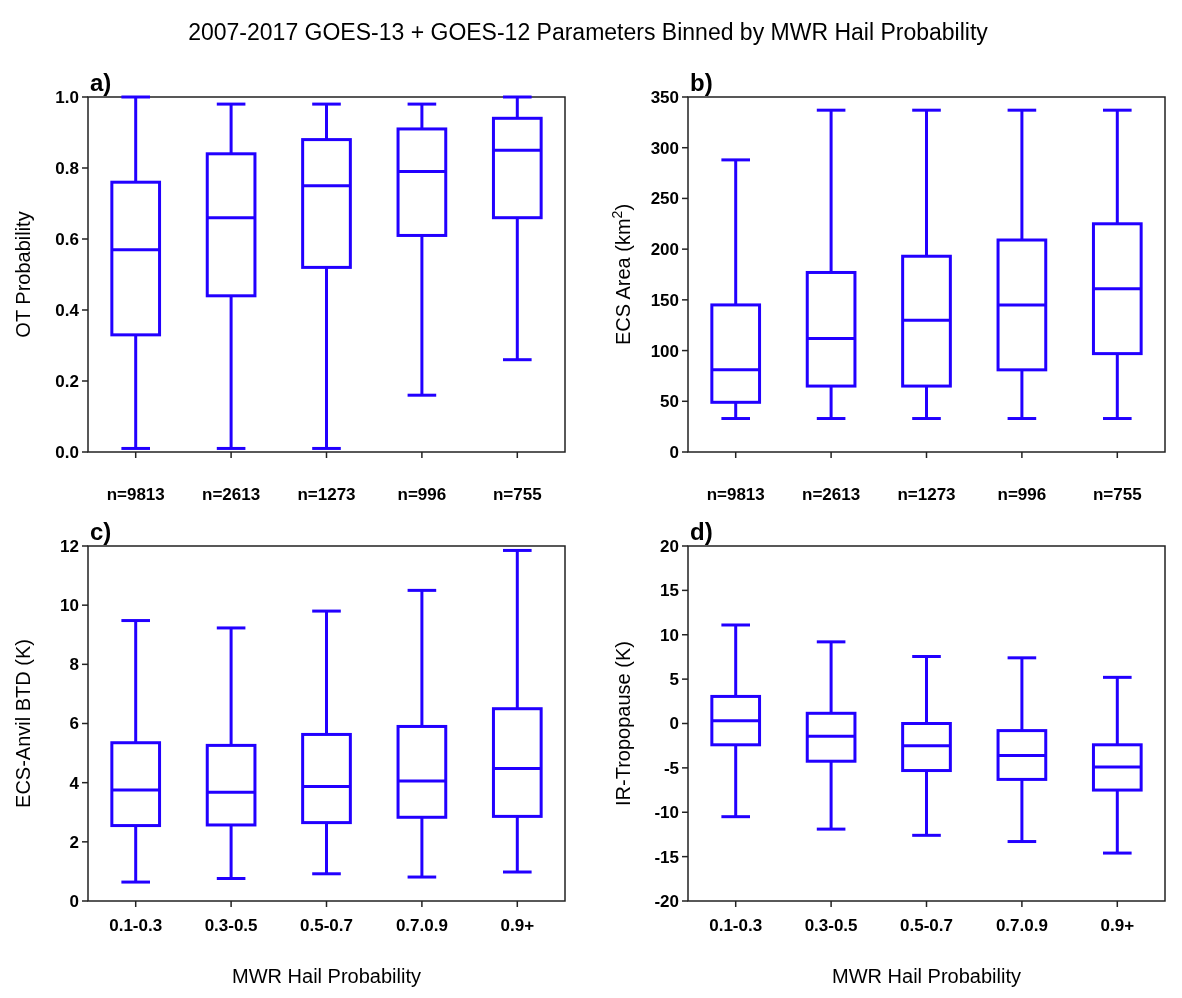 This screenshot has width=1182, height=998. What do you see at coordinates (67, 310) in the screenshot?
I see `y-tick-label: 0.4` at bounding box center [67, 310].